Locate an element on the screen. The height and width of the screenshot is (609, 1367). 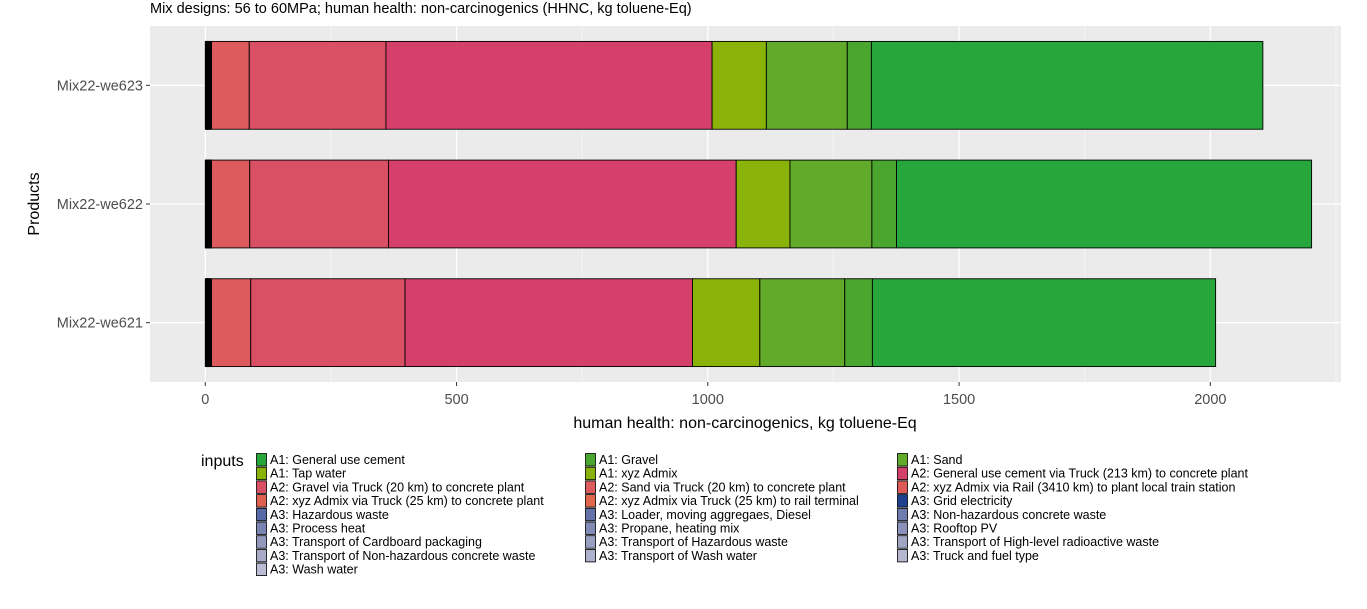
y-axis: Mix22-we623 Mix22-we622 Mix22-we621 is located at coordinates (103, 205).